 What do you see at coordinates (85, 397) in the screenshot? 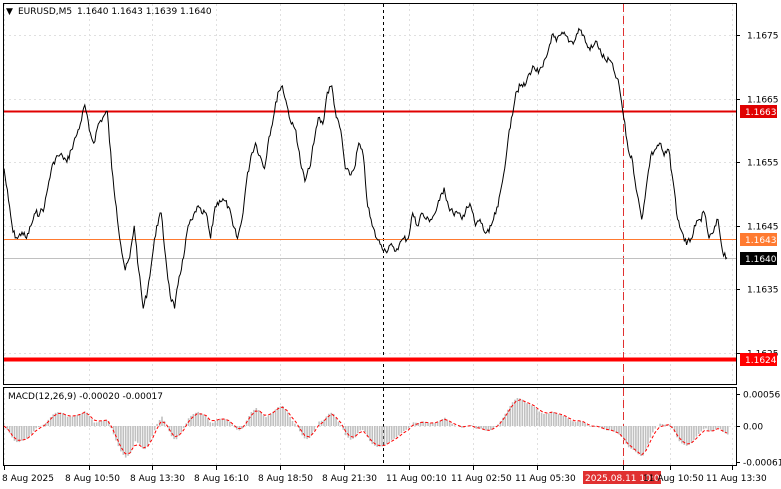
I see `macd-label: MACD(12,26,9) -0.00020 -0.00017` at bounding box center [85, 397].